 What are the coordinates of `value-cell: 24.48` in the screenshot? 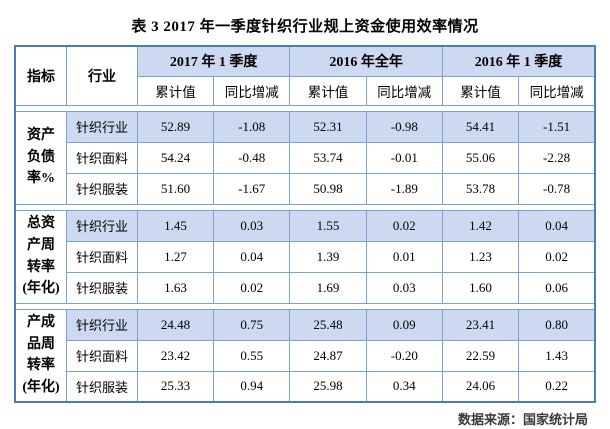 It's located at (175, 324).